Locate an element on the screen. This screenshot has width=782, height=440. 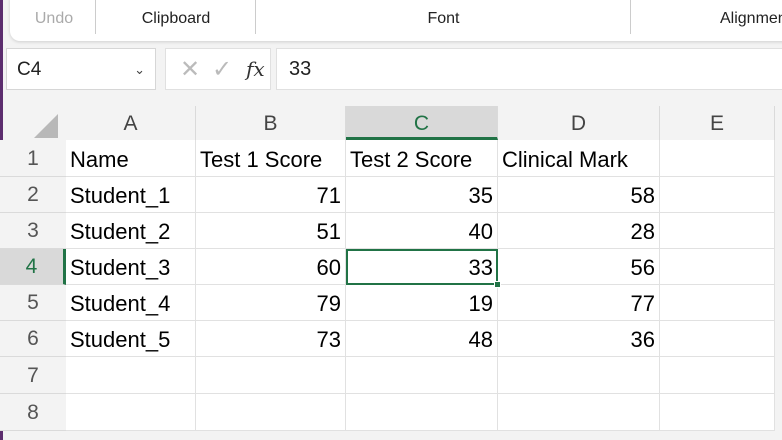
cell-c1: Test 2 Score is located at coordinates (422, 158).